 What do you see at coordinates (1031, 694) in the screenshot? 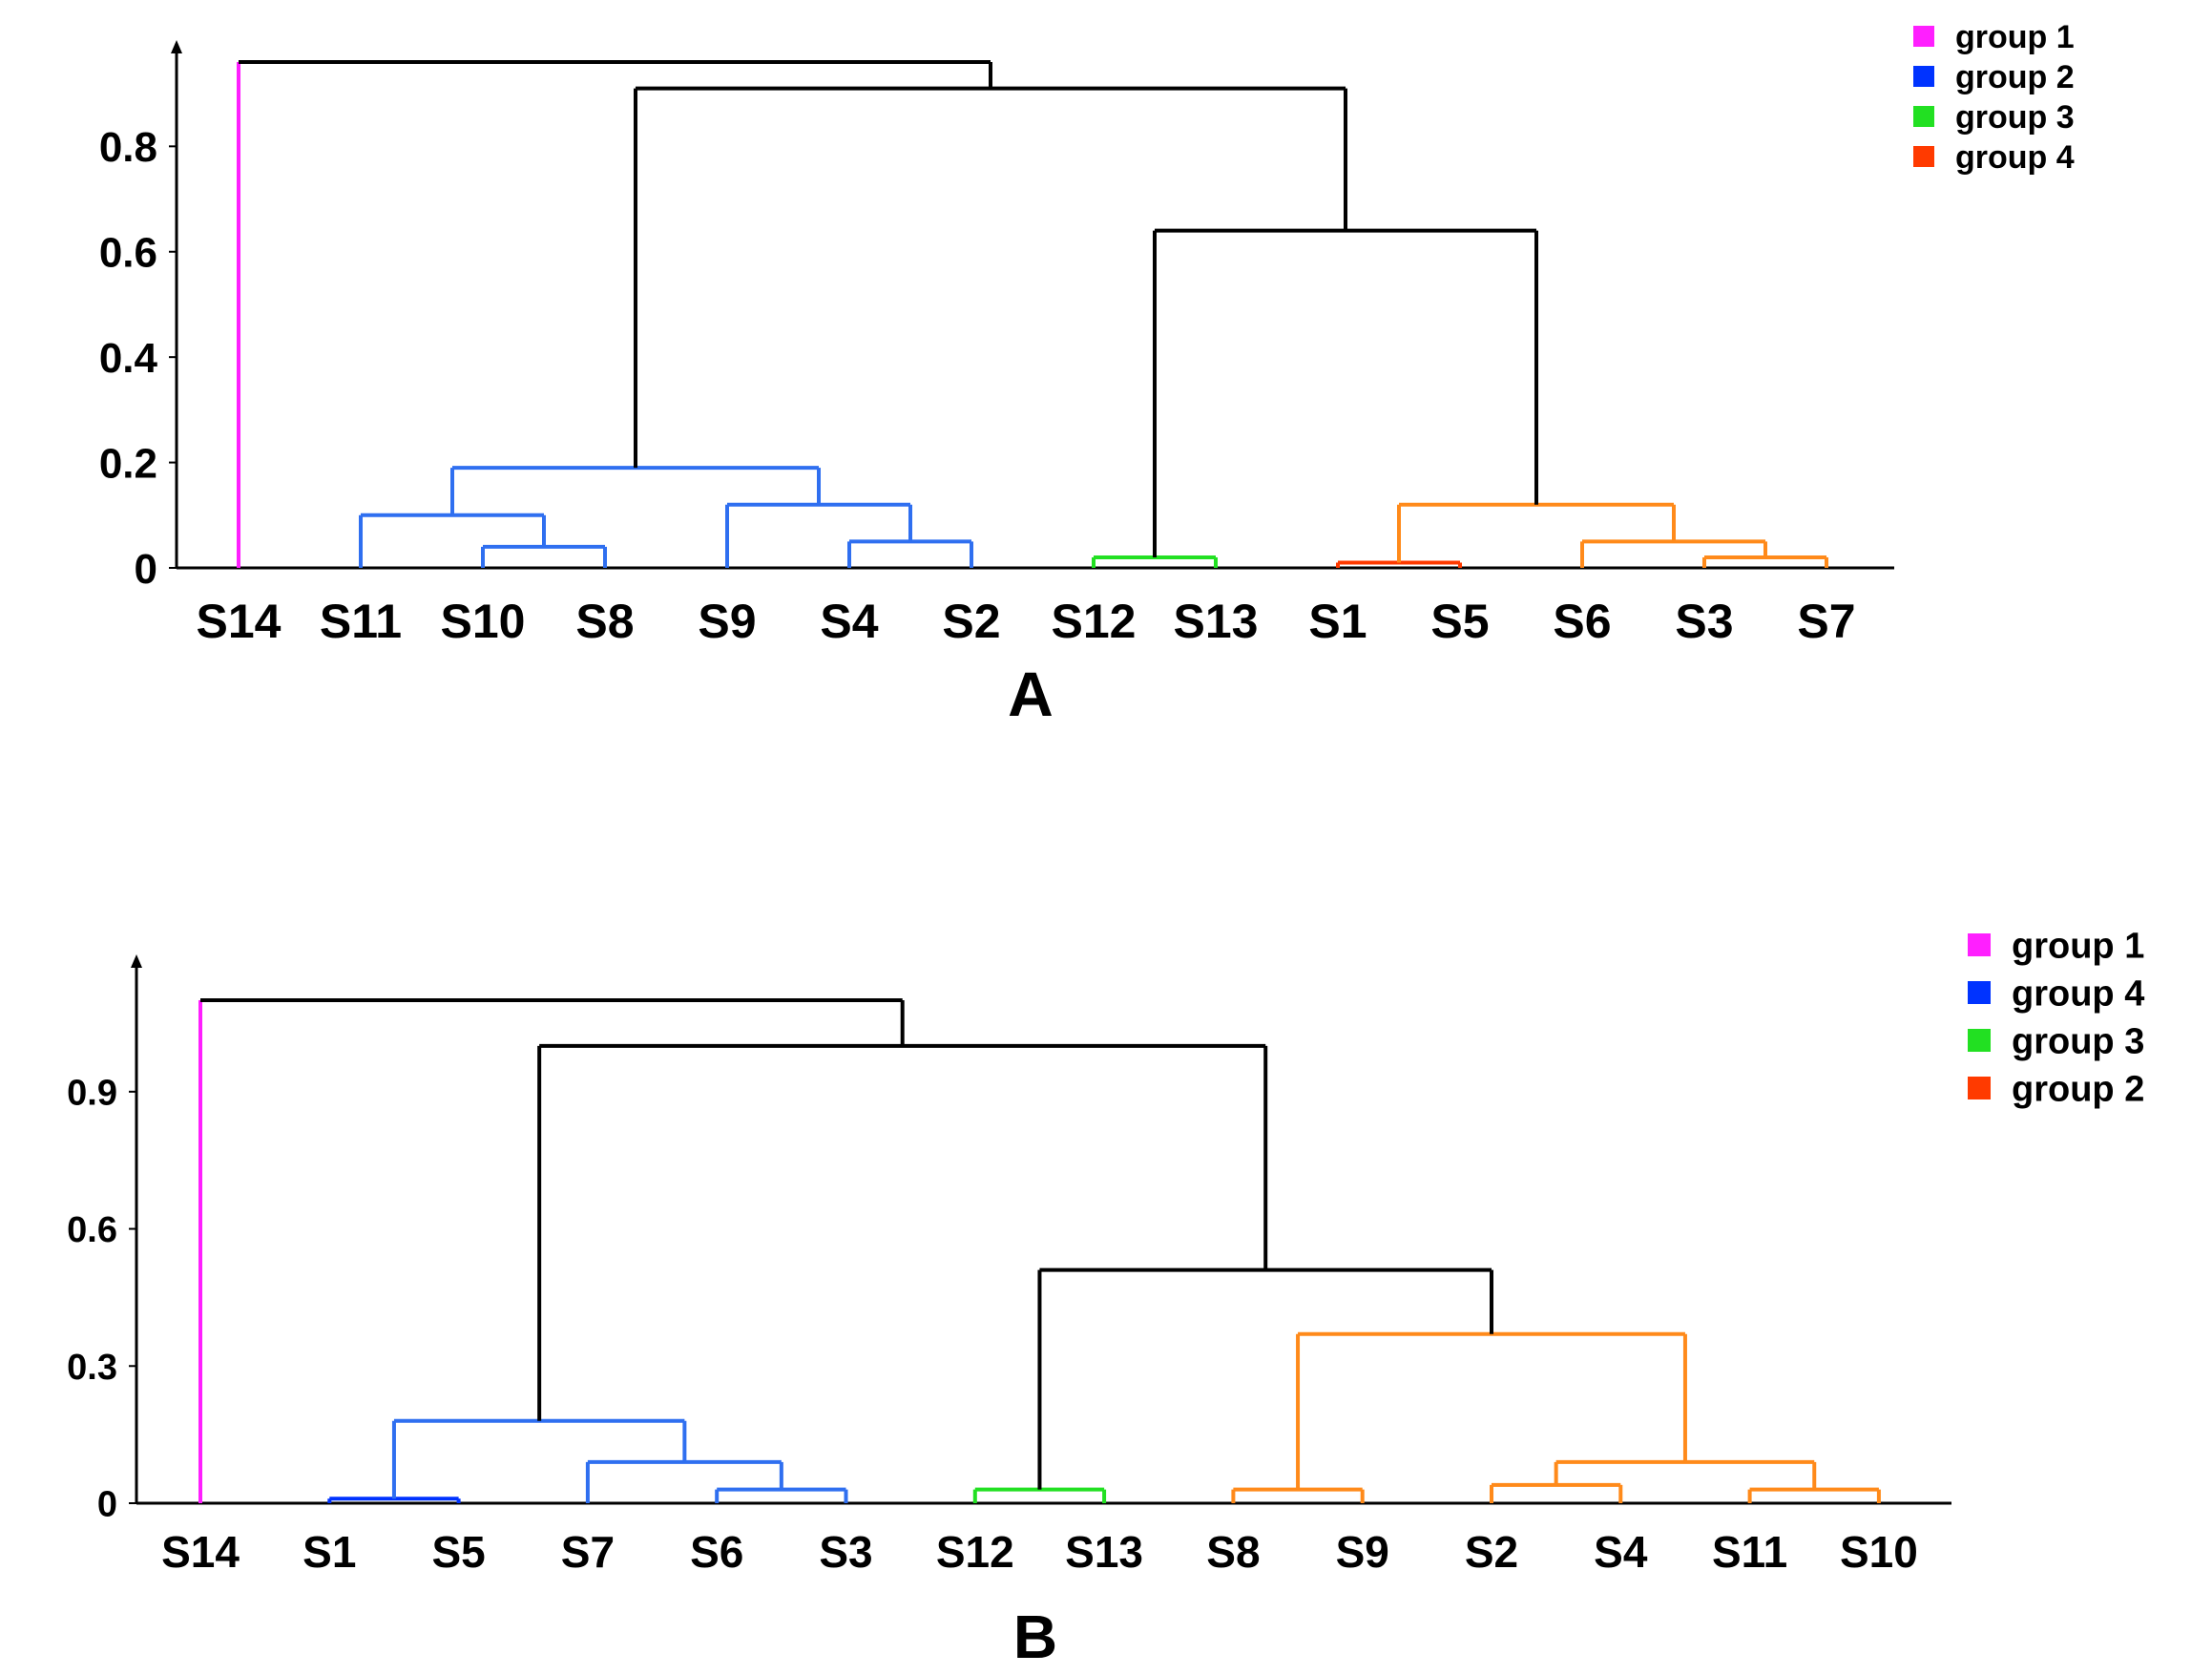
I see `panel-label: A` at bounding box center [1031, 694].